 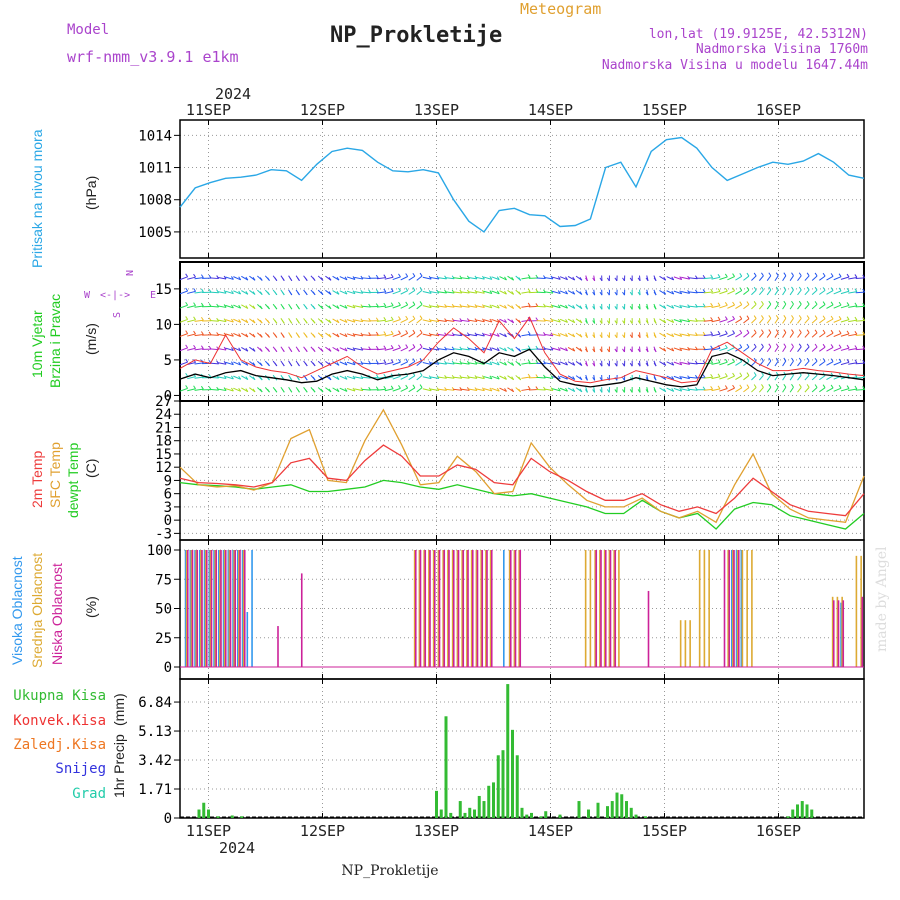 What do you see at coordinates (55, 341) in the screenshot?
I see `wind-ylabel-2: Brzina i Pravac` at bounding box center [55, 341].